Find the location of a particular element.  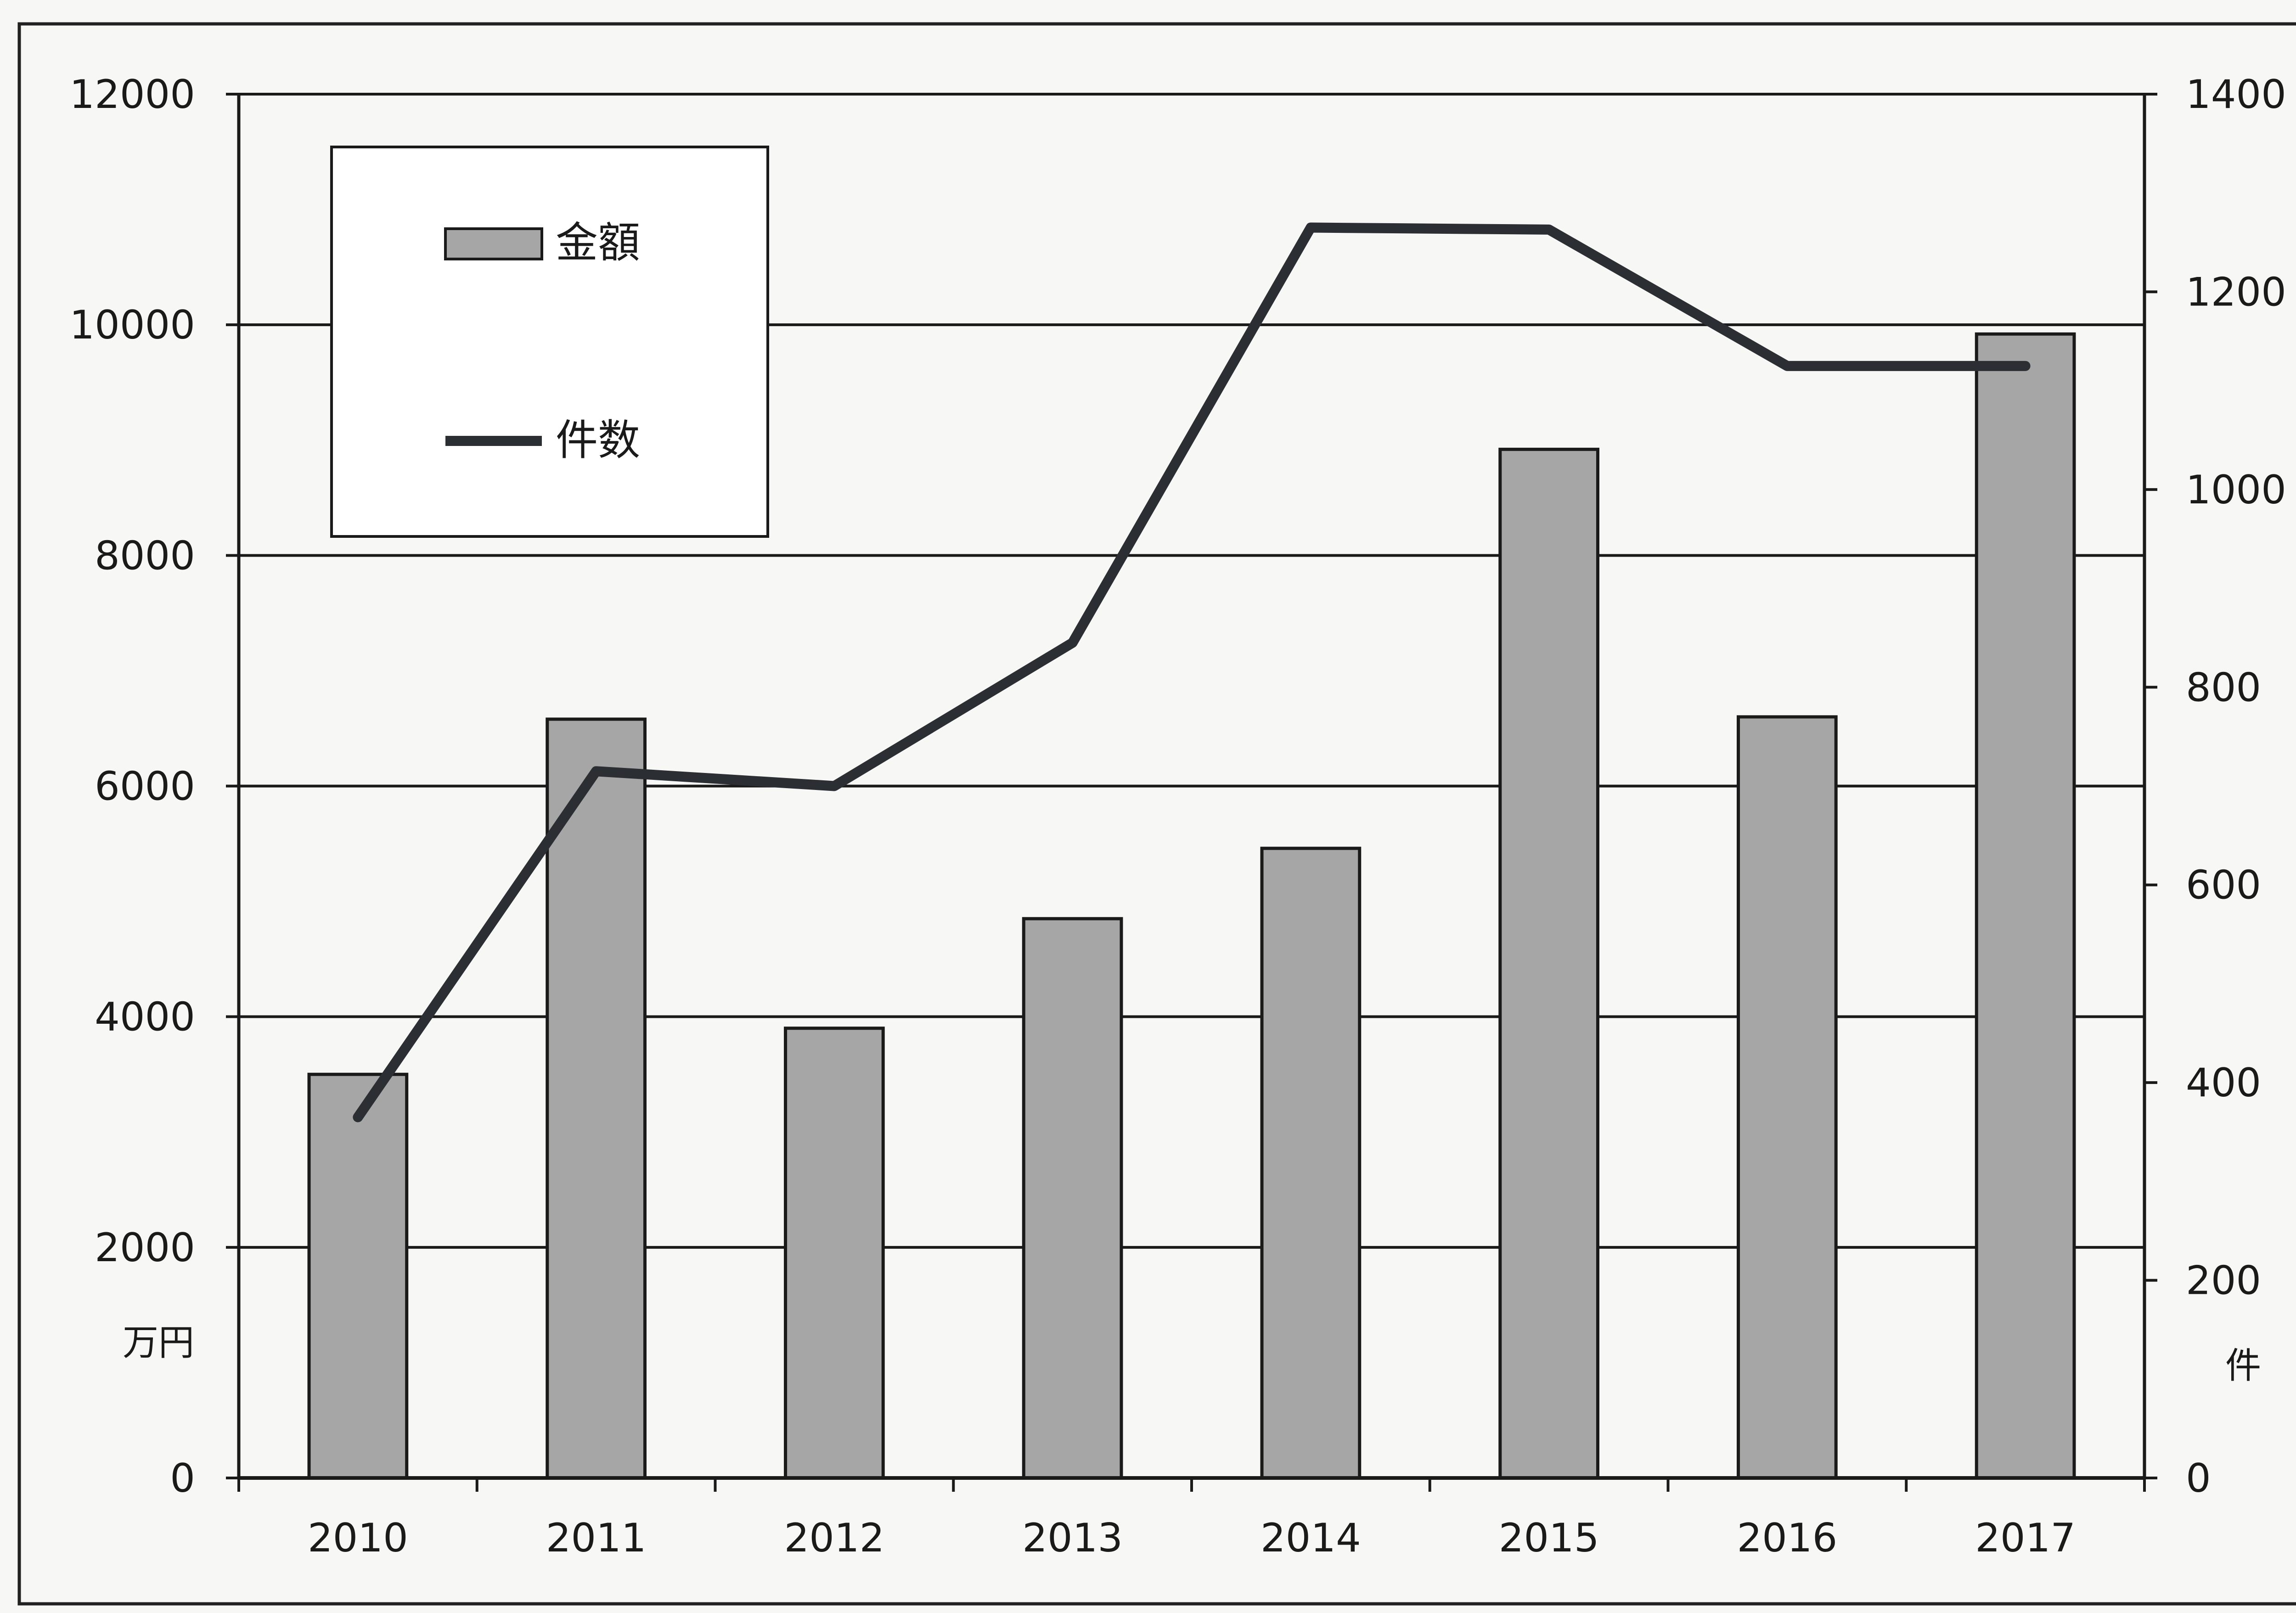

legend-label-amount: 金額 is located at coordinates (598, 242).